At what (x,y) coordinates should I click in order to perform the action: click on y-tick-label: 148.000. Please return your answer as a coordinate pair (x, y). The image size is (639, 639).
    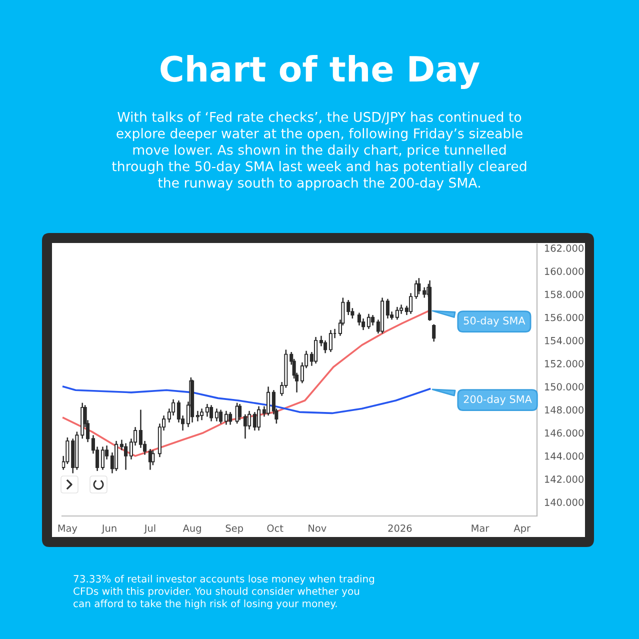
    Looking at the image, I should click on (564, 410).